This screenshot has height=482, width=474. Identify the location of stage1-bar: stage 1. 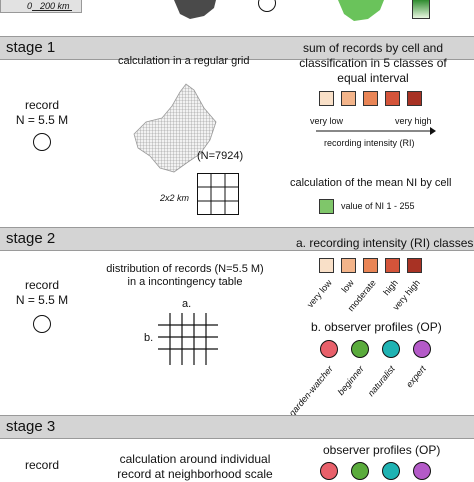
(237, 48).